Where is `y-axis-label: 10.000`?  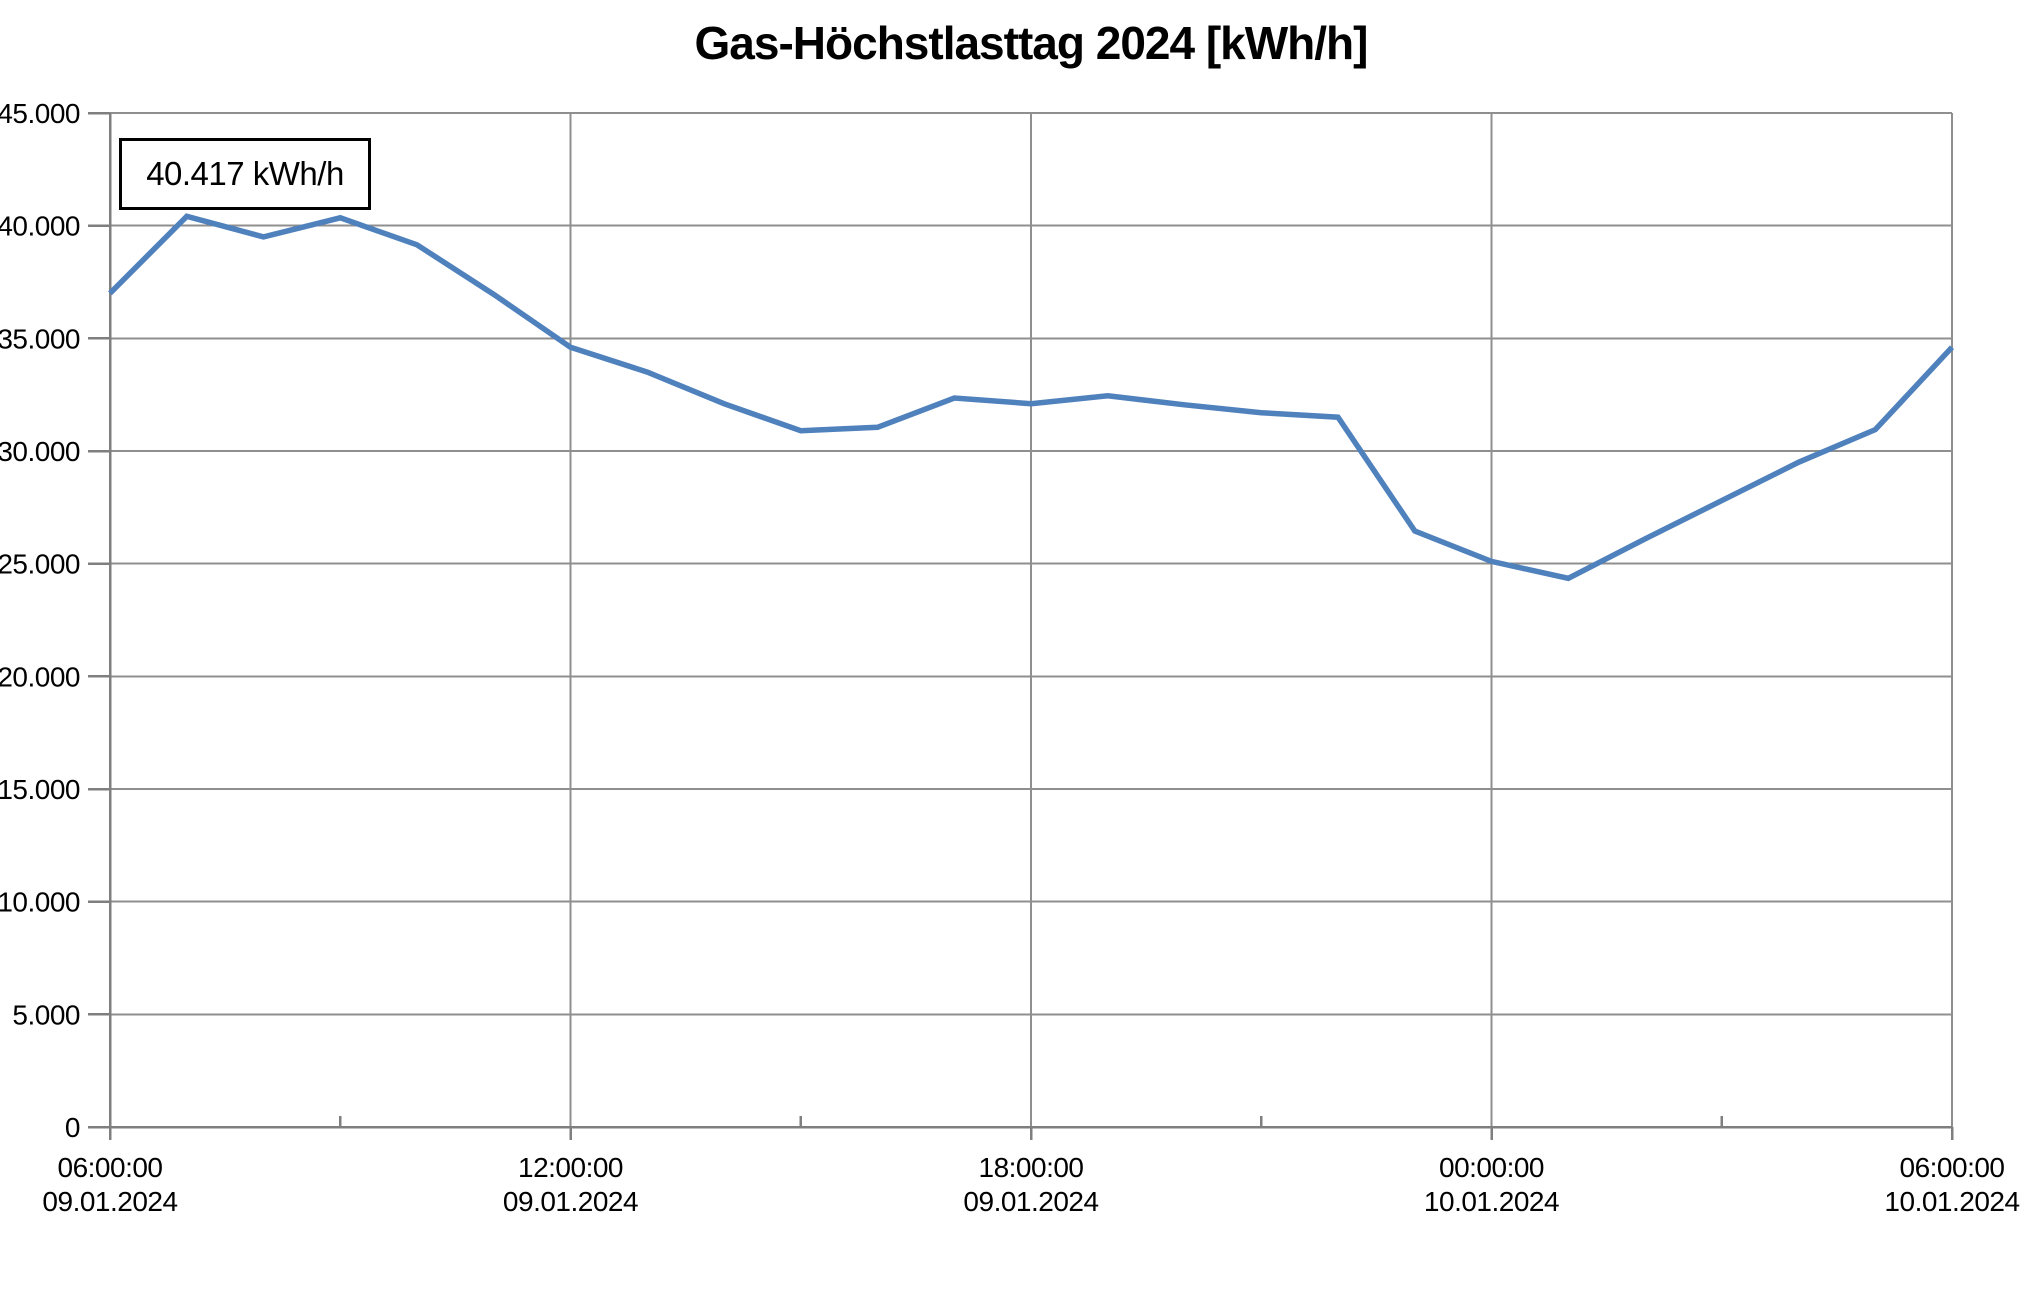 y-axis-label: 10.000 is located at coordinates (40, 902).